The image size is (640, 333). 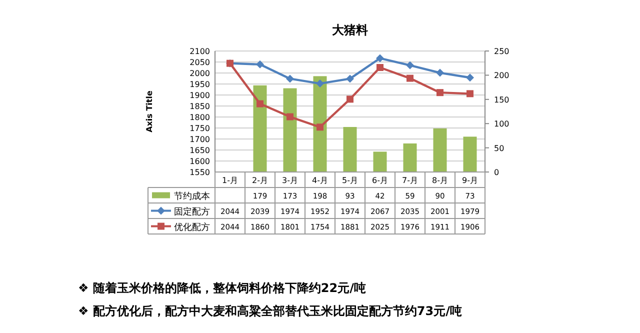 I want to click on y-tick-label: 1950, so click(x=200, y=84).